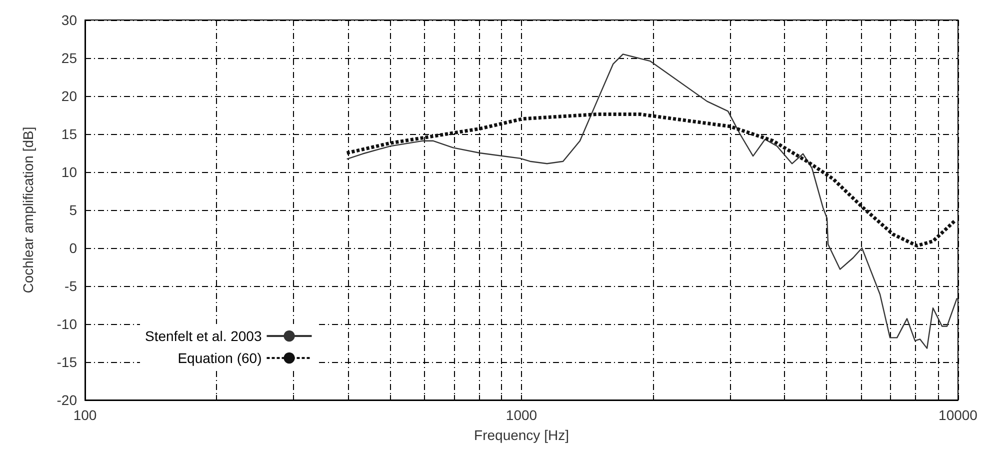 This screenshot has width=988, height=455. I want to click on y-tick-label: 0, so click(73, 248).